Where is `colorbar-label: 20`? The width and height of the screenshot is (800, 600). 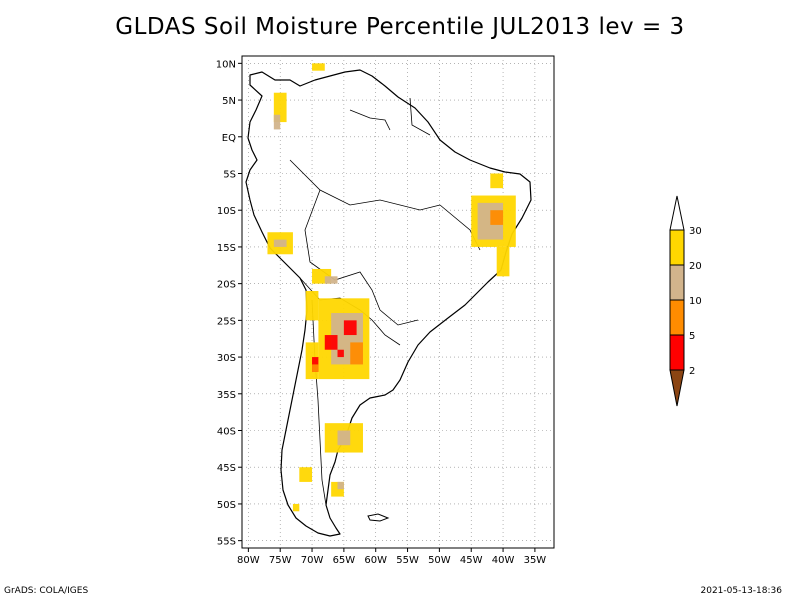
colorbar-label: 20 is located at coordinates (695, 266).